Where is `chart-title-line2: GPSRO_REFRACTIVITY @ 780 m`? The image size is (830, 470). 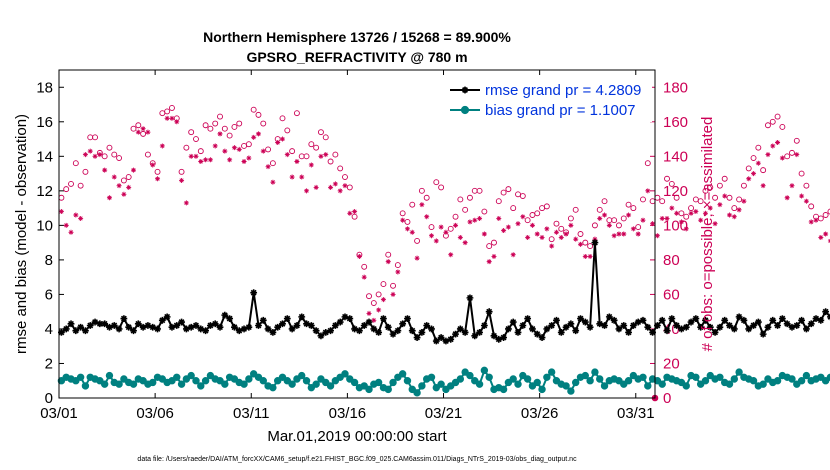
chart-title-line2: GPSRO_REFRACTIVITY @ 780 m is located at coordinates (356, 57).